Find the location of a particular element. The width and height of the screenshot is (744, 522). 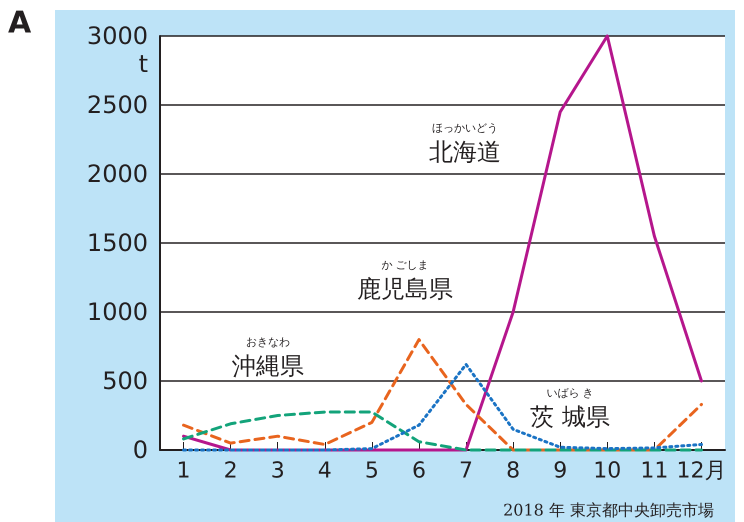

annotation: ほっかいどう is located at coordinates (465, 128).